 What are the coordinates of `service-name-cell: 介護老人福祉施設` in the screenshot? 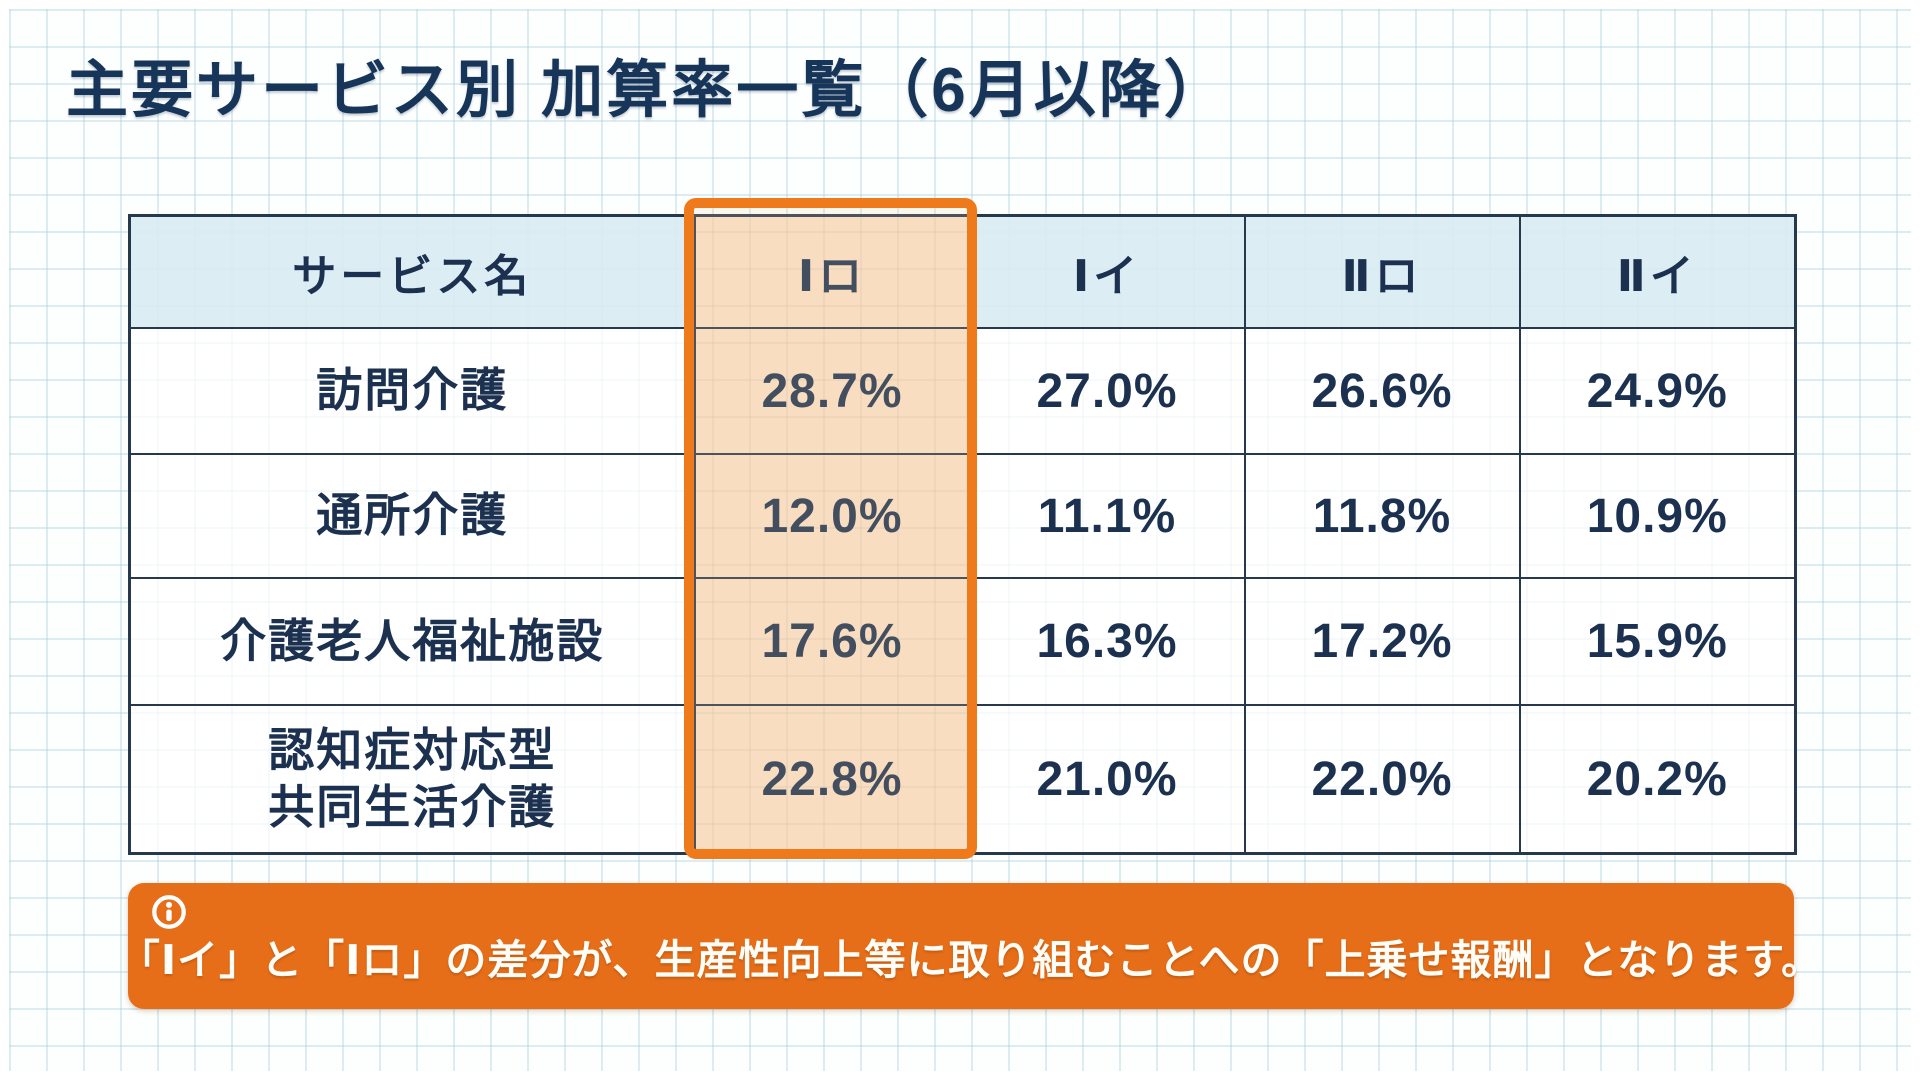 It's located at (412, 641).